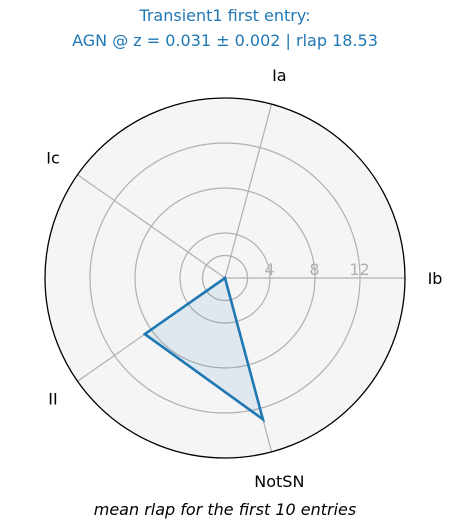 Image resolution: width=450 pixels, height=525 pixels. I want to click on series-line, so click(204, 349).